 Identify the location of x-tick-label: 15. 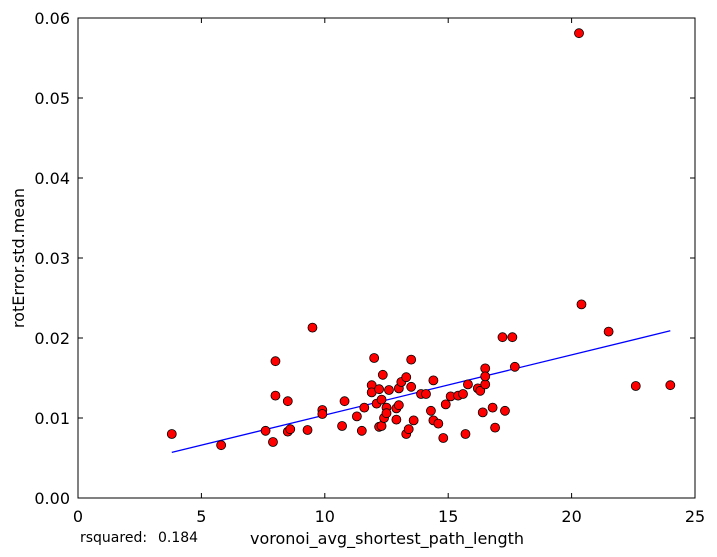
(448, 516).